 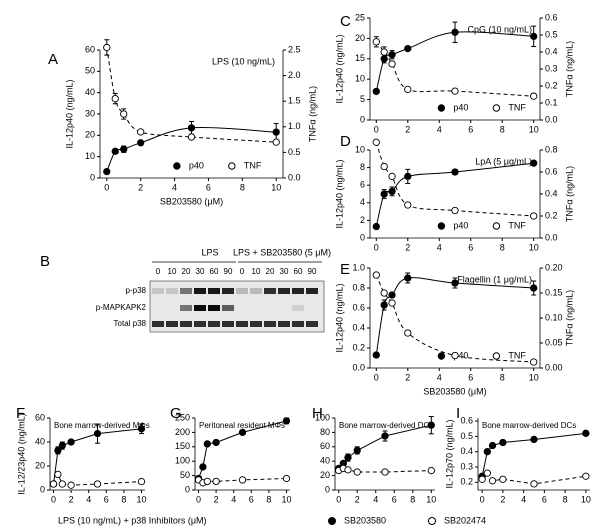 What do you see at coordinates (185, 475) in the screenshot?
I see `y-tick-label: 50` at bounding box center [185, 475].